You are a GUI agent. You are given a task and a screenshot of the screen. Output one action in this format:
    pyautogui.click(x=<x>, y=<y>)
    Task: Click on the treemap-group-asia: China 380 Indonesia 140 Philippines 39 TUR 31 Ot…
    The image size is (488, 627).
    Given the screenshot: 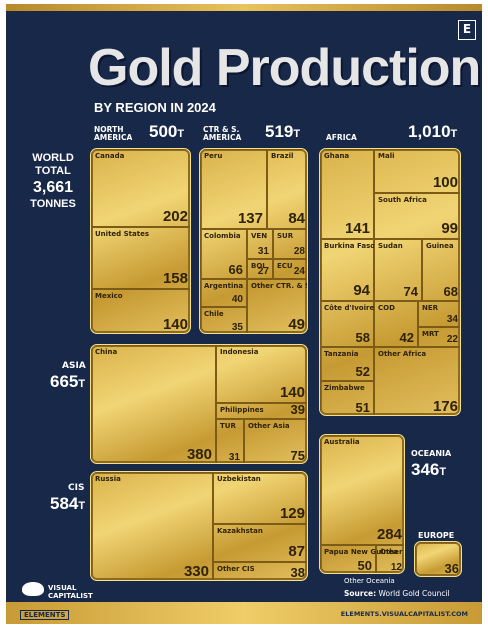 What is the action you would take?
    pyautogui.click(x=199, y=404)
    